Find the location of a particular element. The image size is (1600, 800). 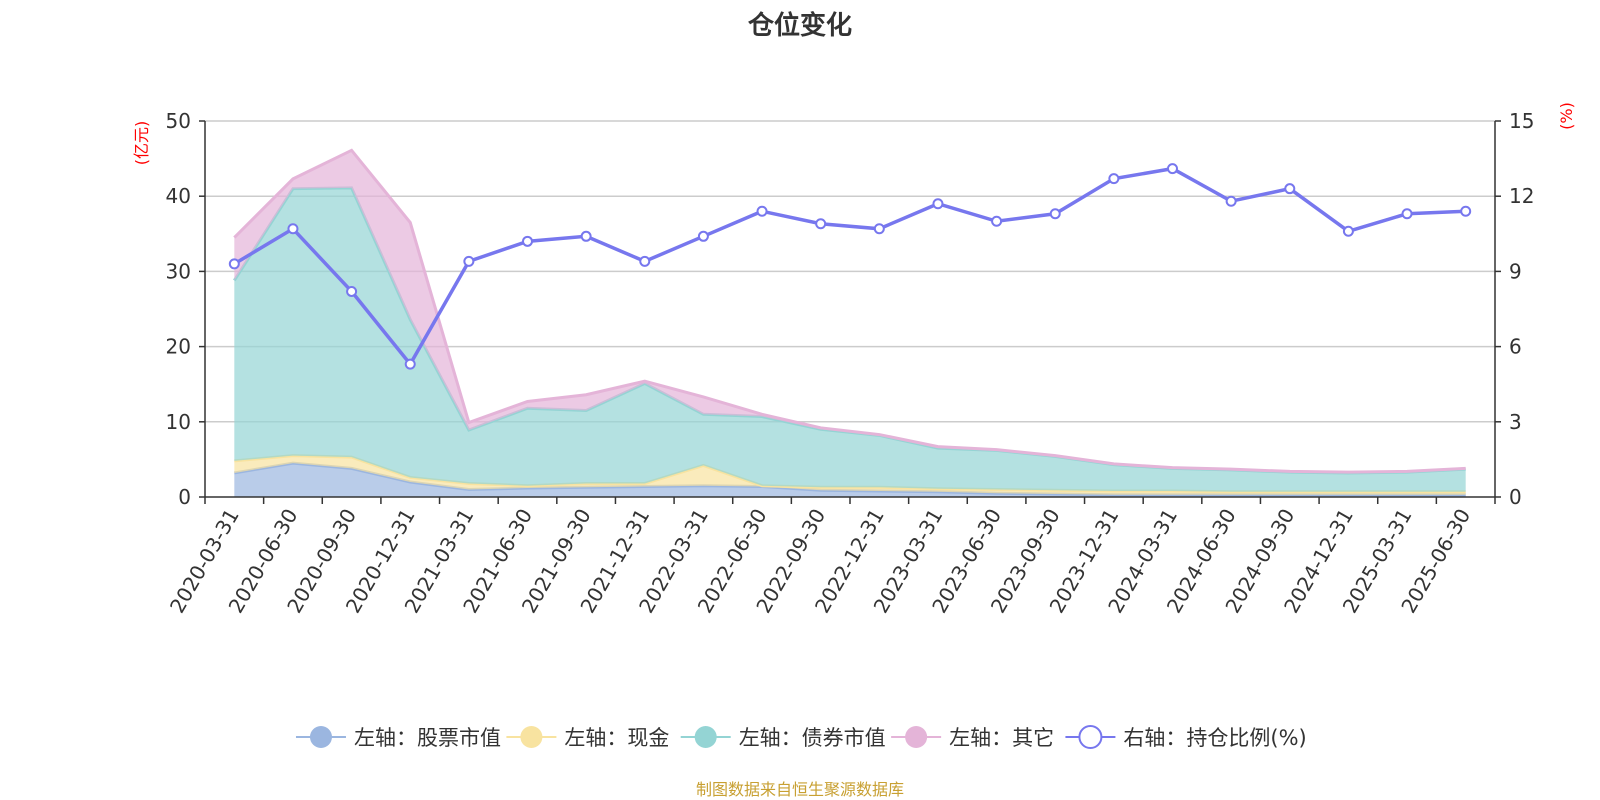

left-axis-tick-label: 20 is located at coordinates (178, 347).